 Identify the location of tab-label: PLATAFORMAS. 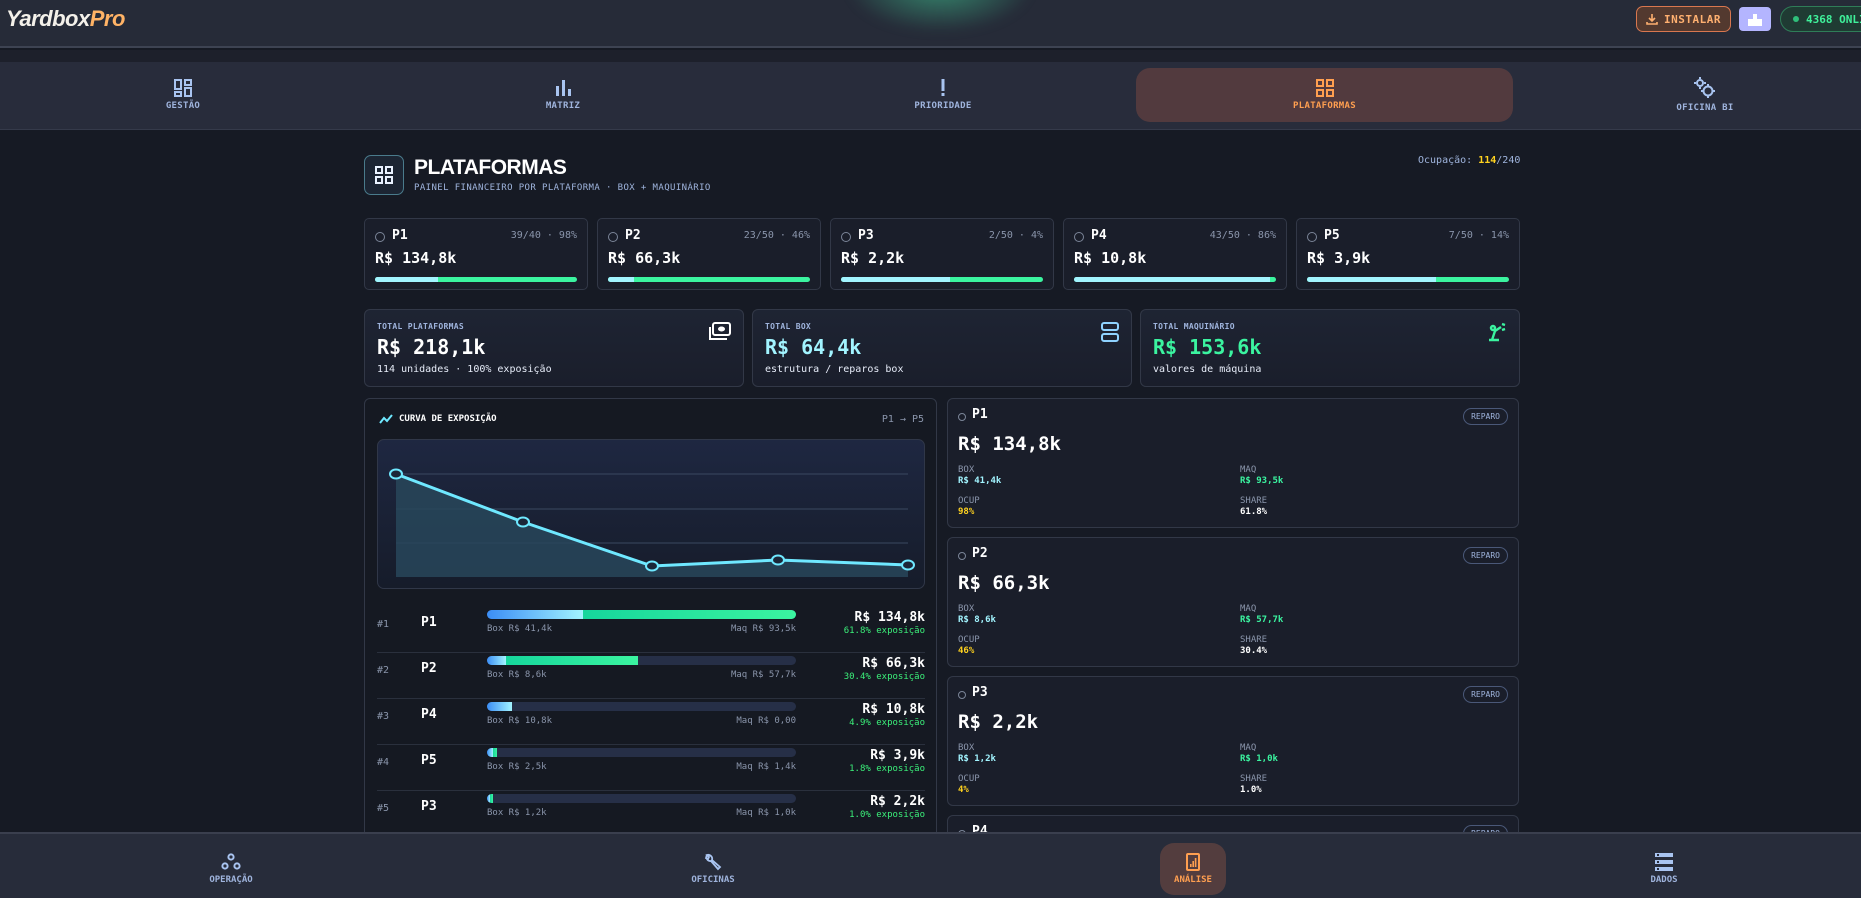
(1324, 106).